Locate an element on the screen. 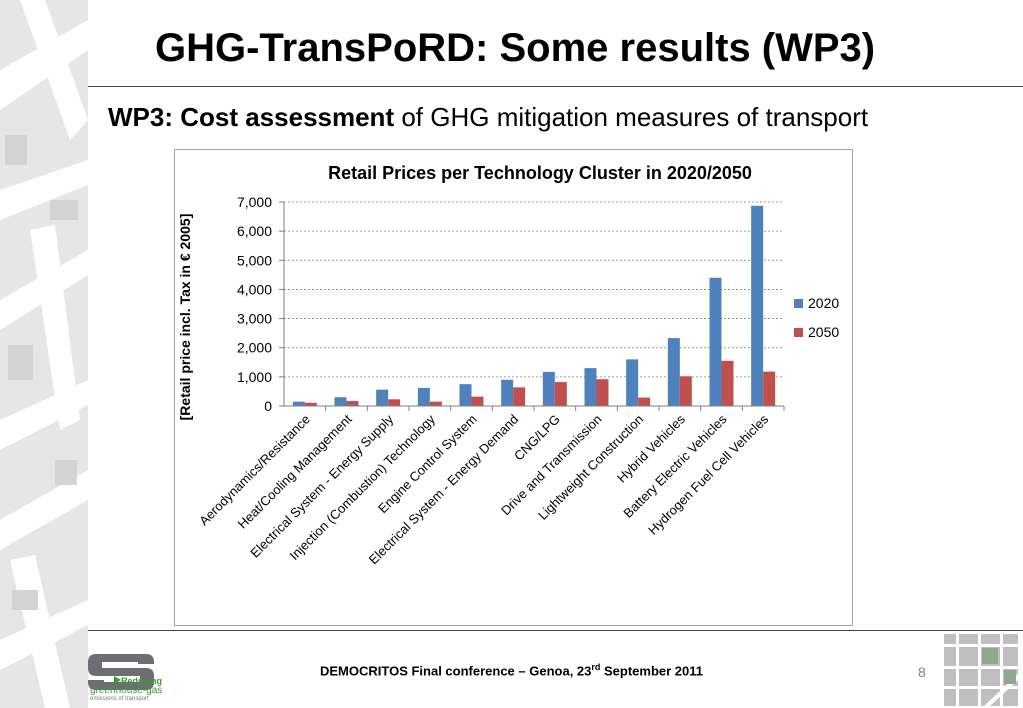 This screenshot has height=708, width=1023. y-tick-label: 7,000 is located at coordinates (254, 202).